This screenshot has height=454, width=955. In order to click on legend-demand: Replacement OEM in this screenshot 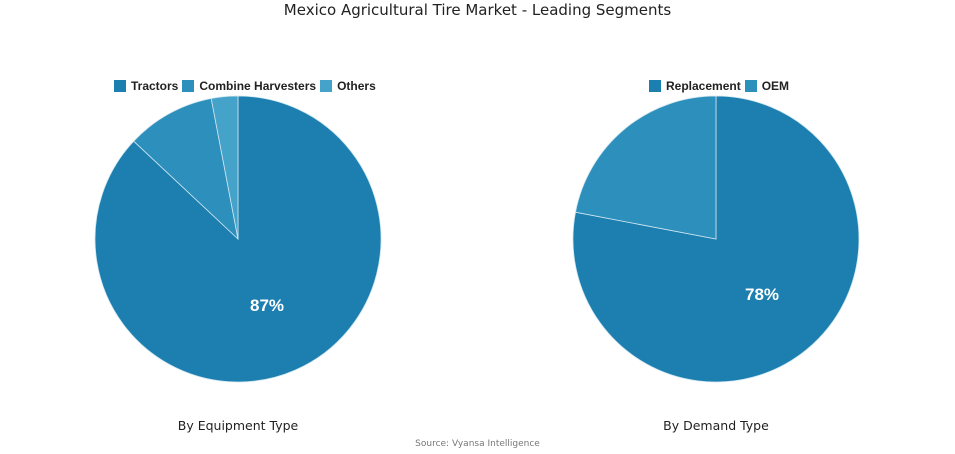, I will do `click(721, 86)`.